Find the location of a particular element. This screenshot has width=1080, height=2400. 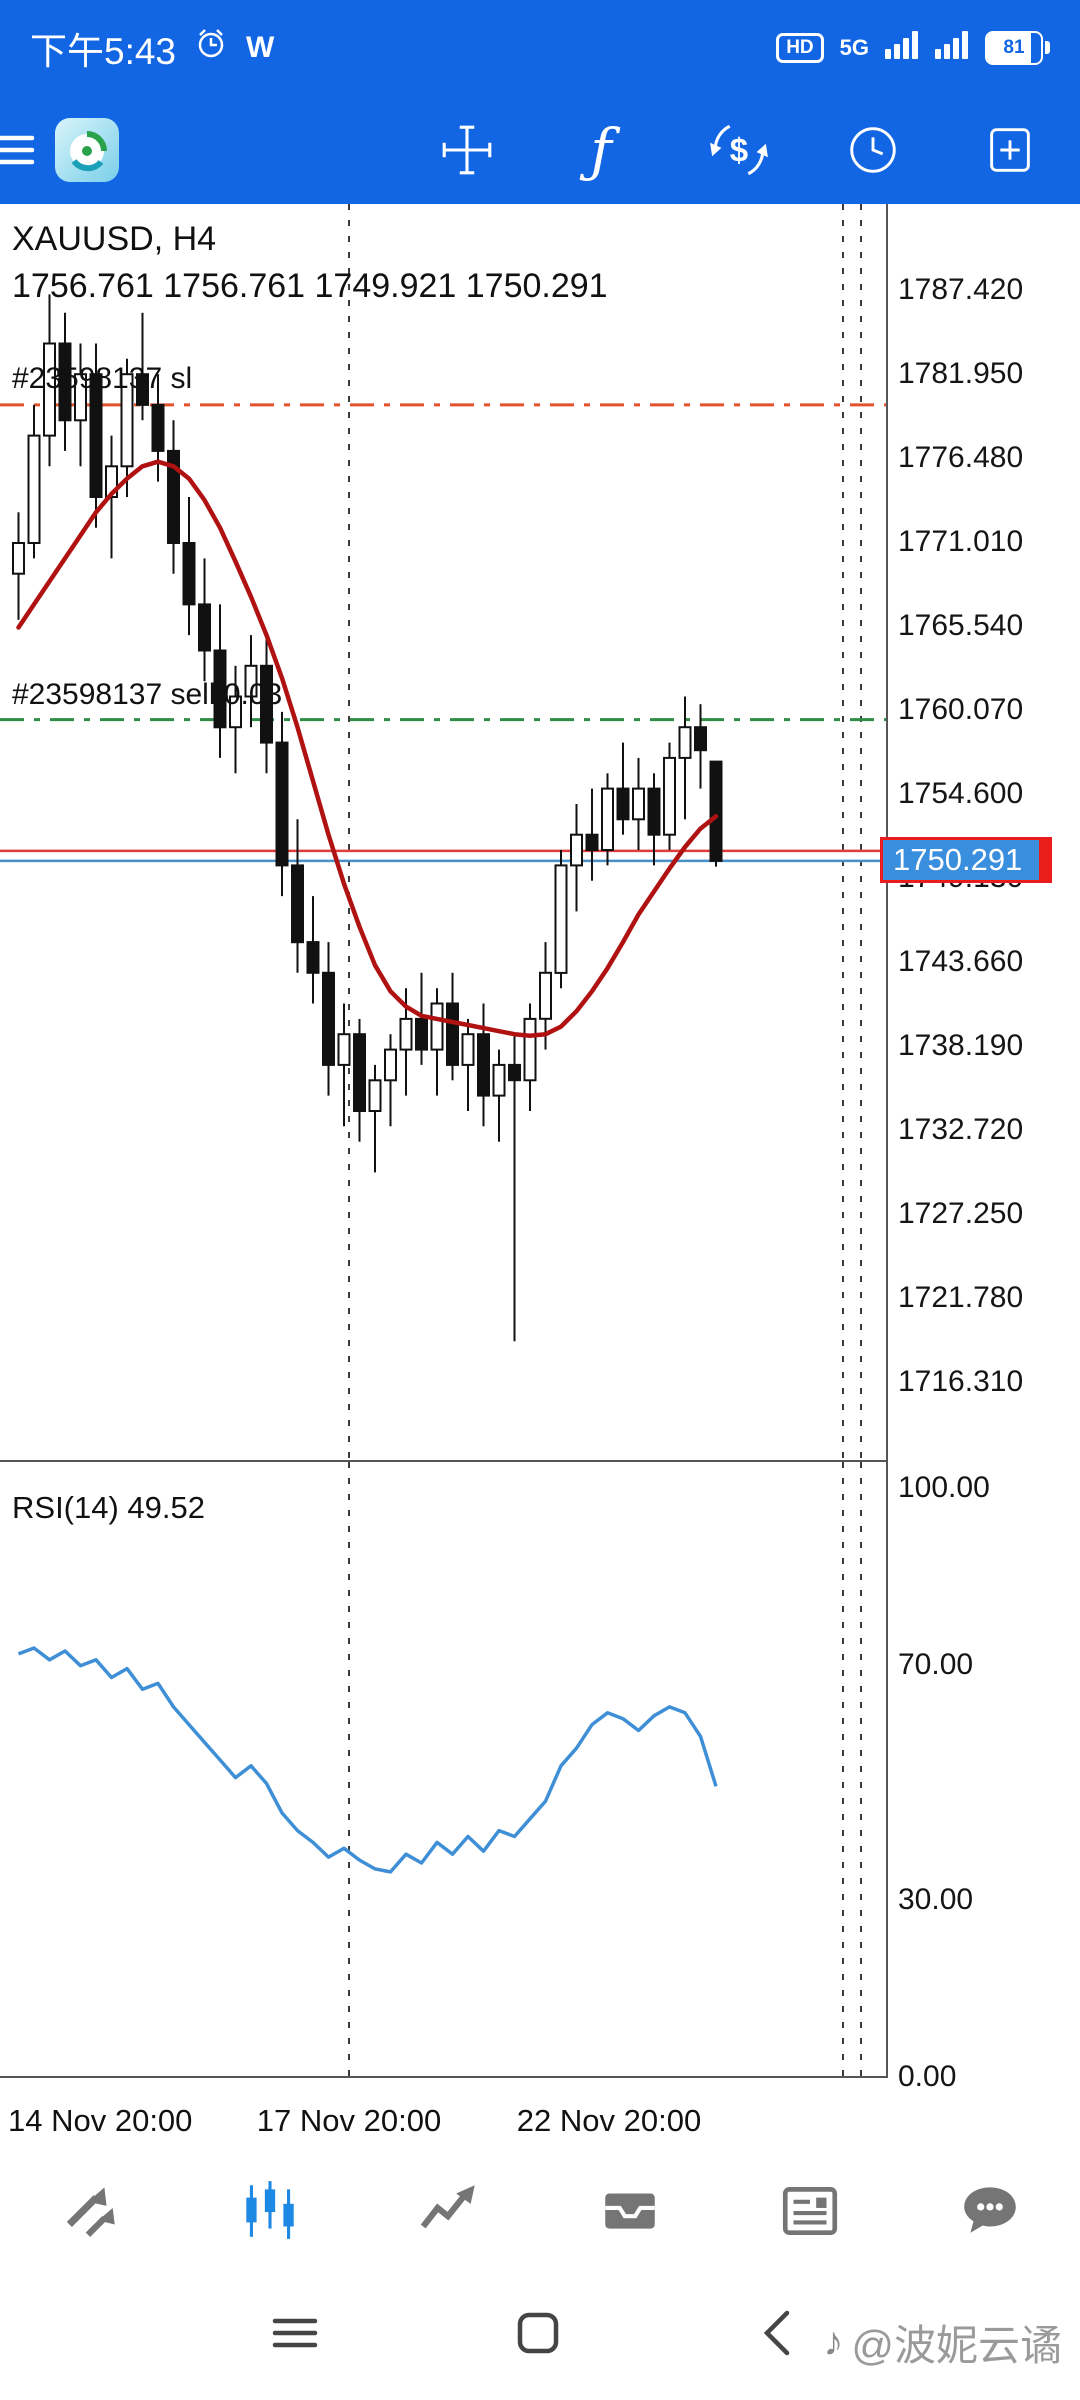

newspaper-icon is located at coordinates (810, 2211).